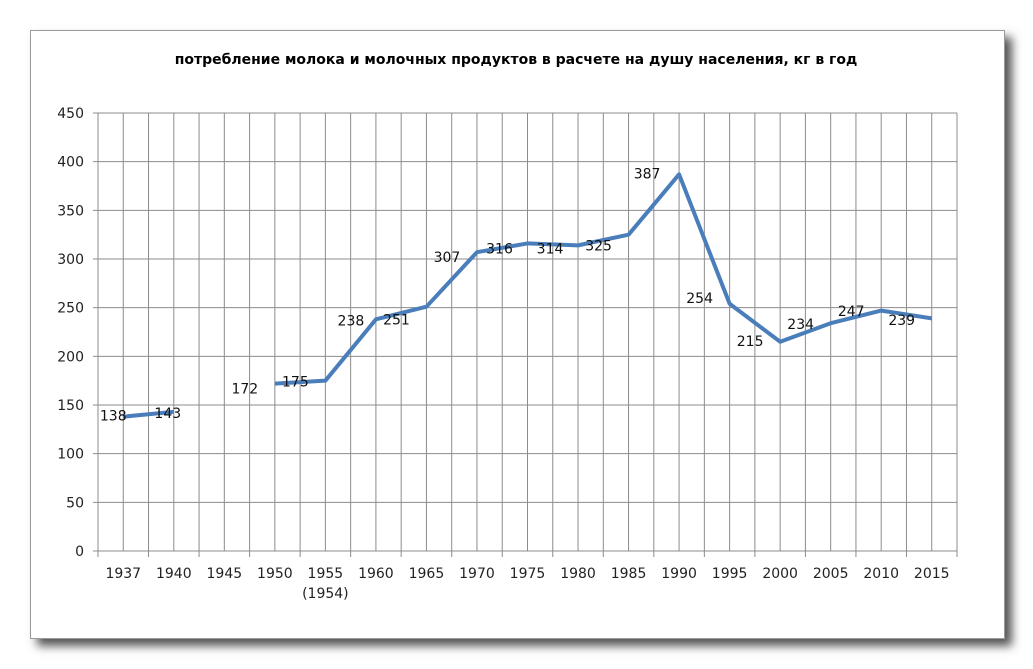 This screenshot has width=1033, height=669. Describe the element at coordinates (550, 249) in the screenshot. I see `data-label: 314` at that location.